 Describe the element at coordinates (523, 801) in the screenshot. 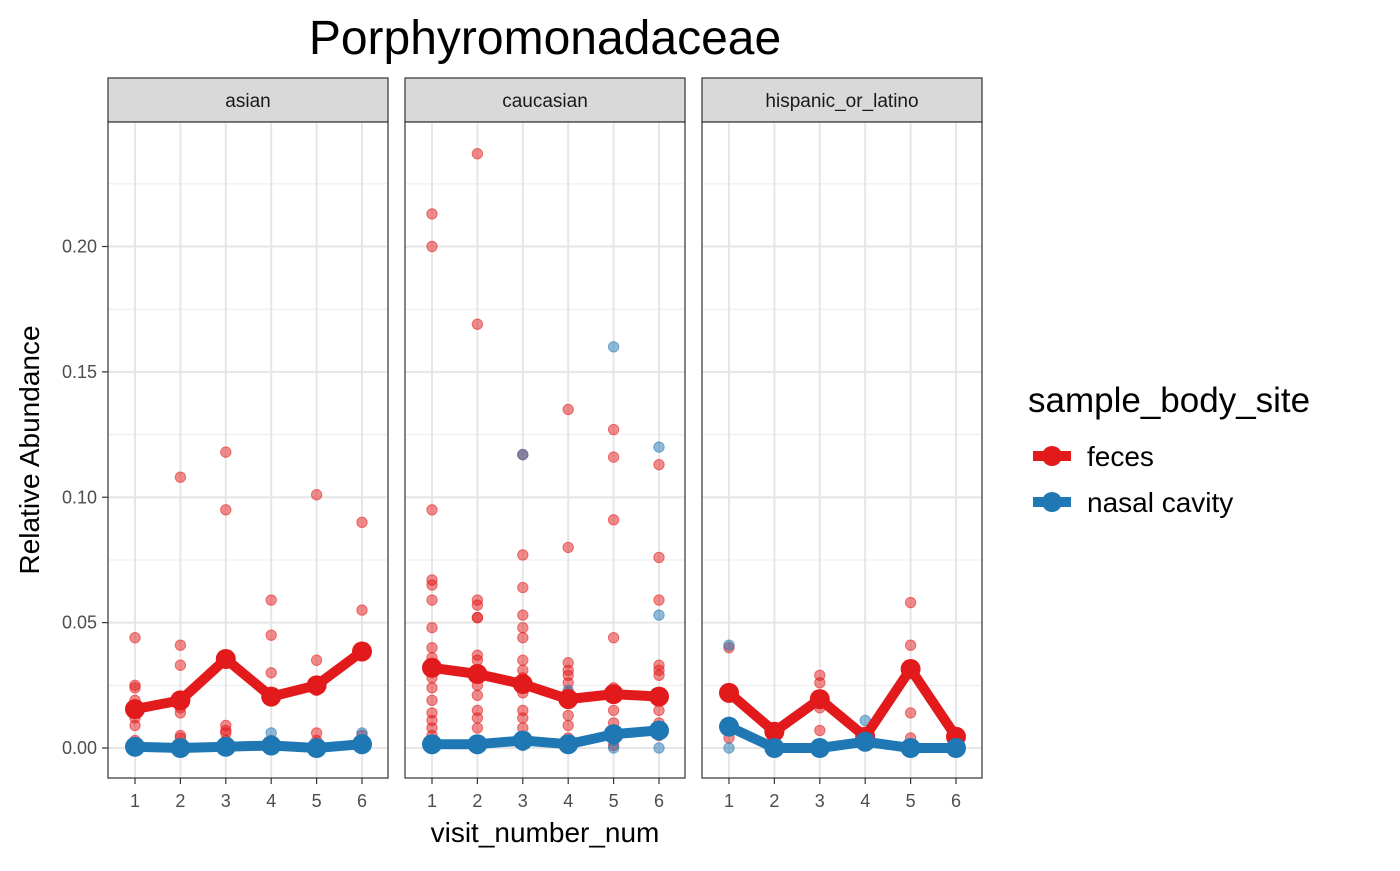

I see `x-tick-label: 3` at that location.